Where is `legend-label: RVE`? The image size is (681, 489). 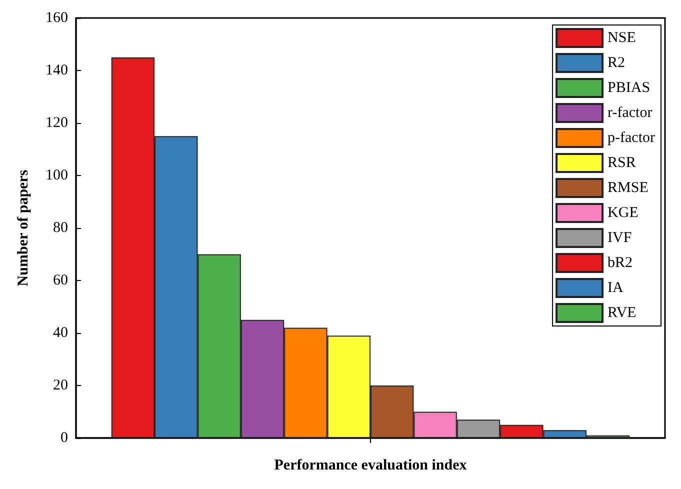
legend-label: RVE is located at coordinates (622, 313).